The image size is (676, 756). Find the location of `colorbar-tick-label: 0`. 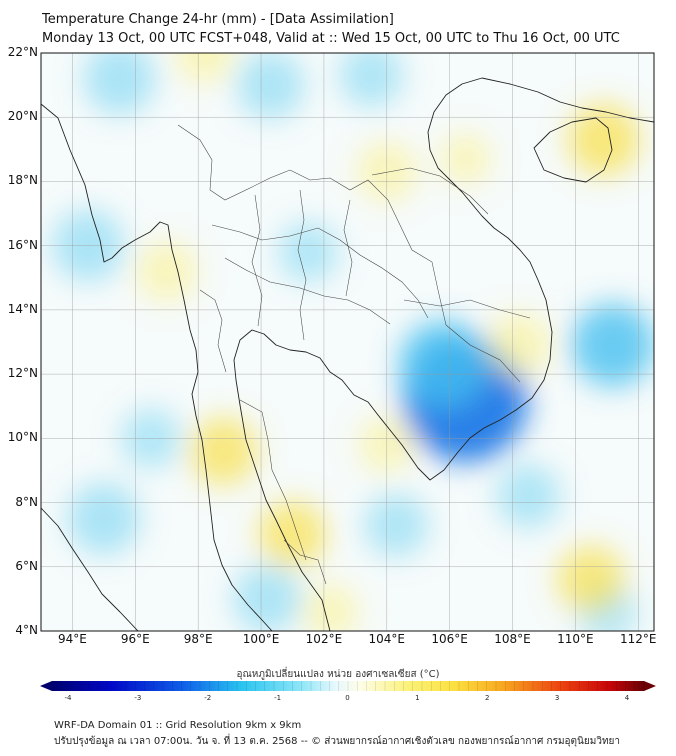

colorbar-tick-label: 0 is located at coordinates (347, 698).